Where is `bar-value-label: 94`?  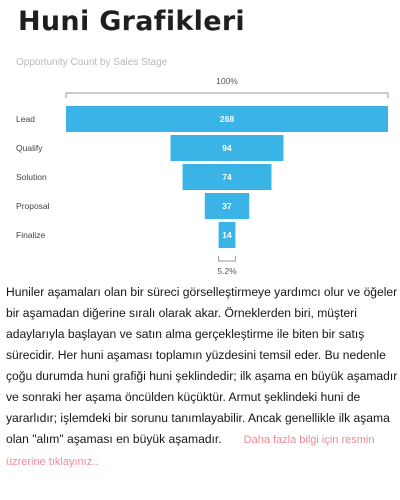
bar-value-label: 94 is located at coordinates (227, 148).